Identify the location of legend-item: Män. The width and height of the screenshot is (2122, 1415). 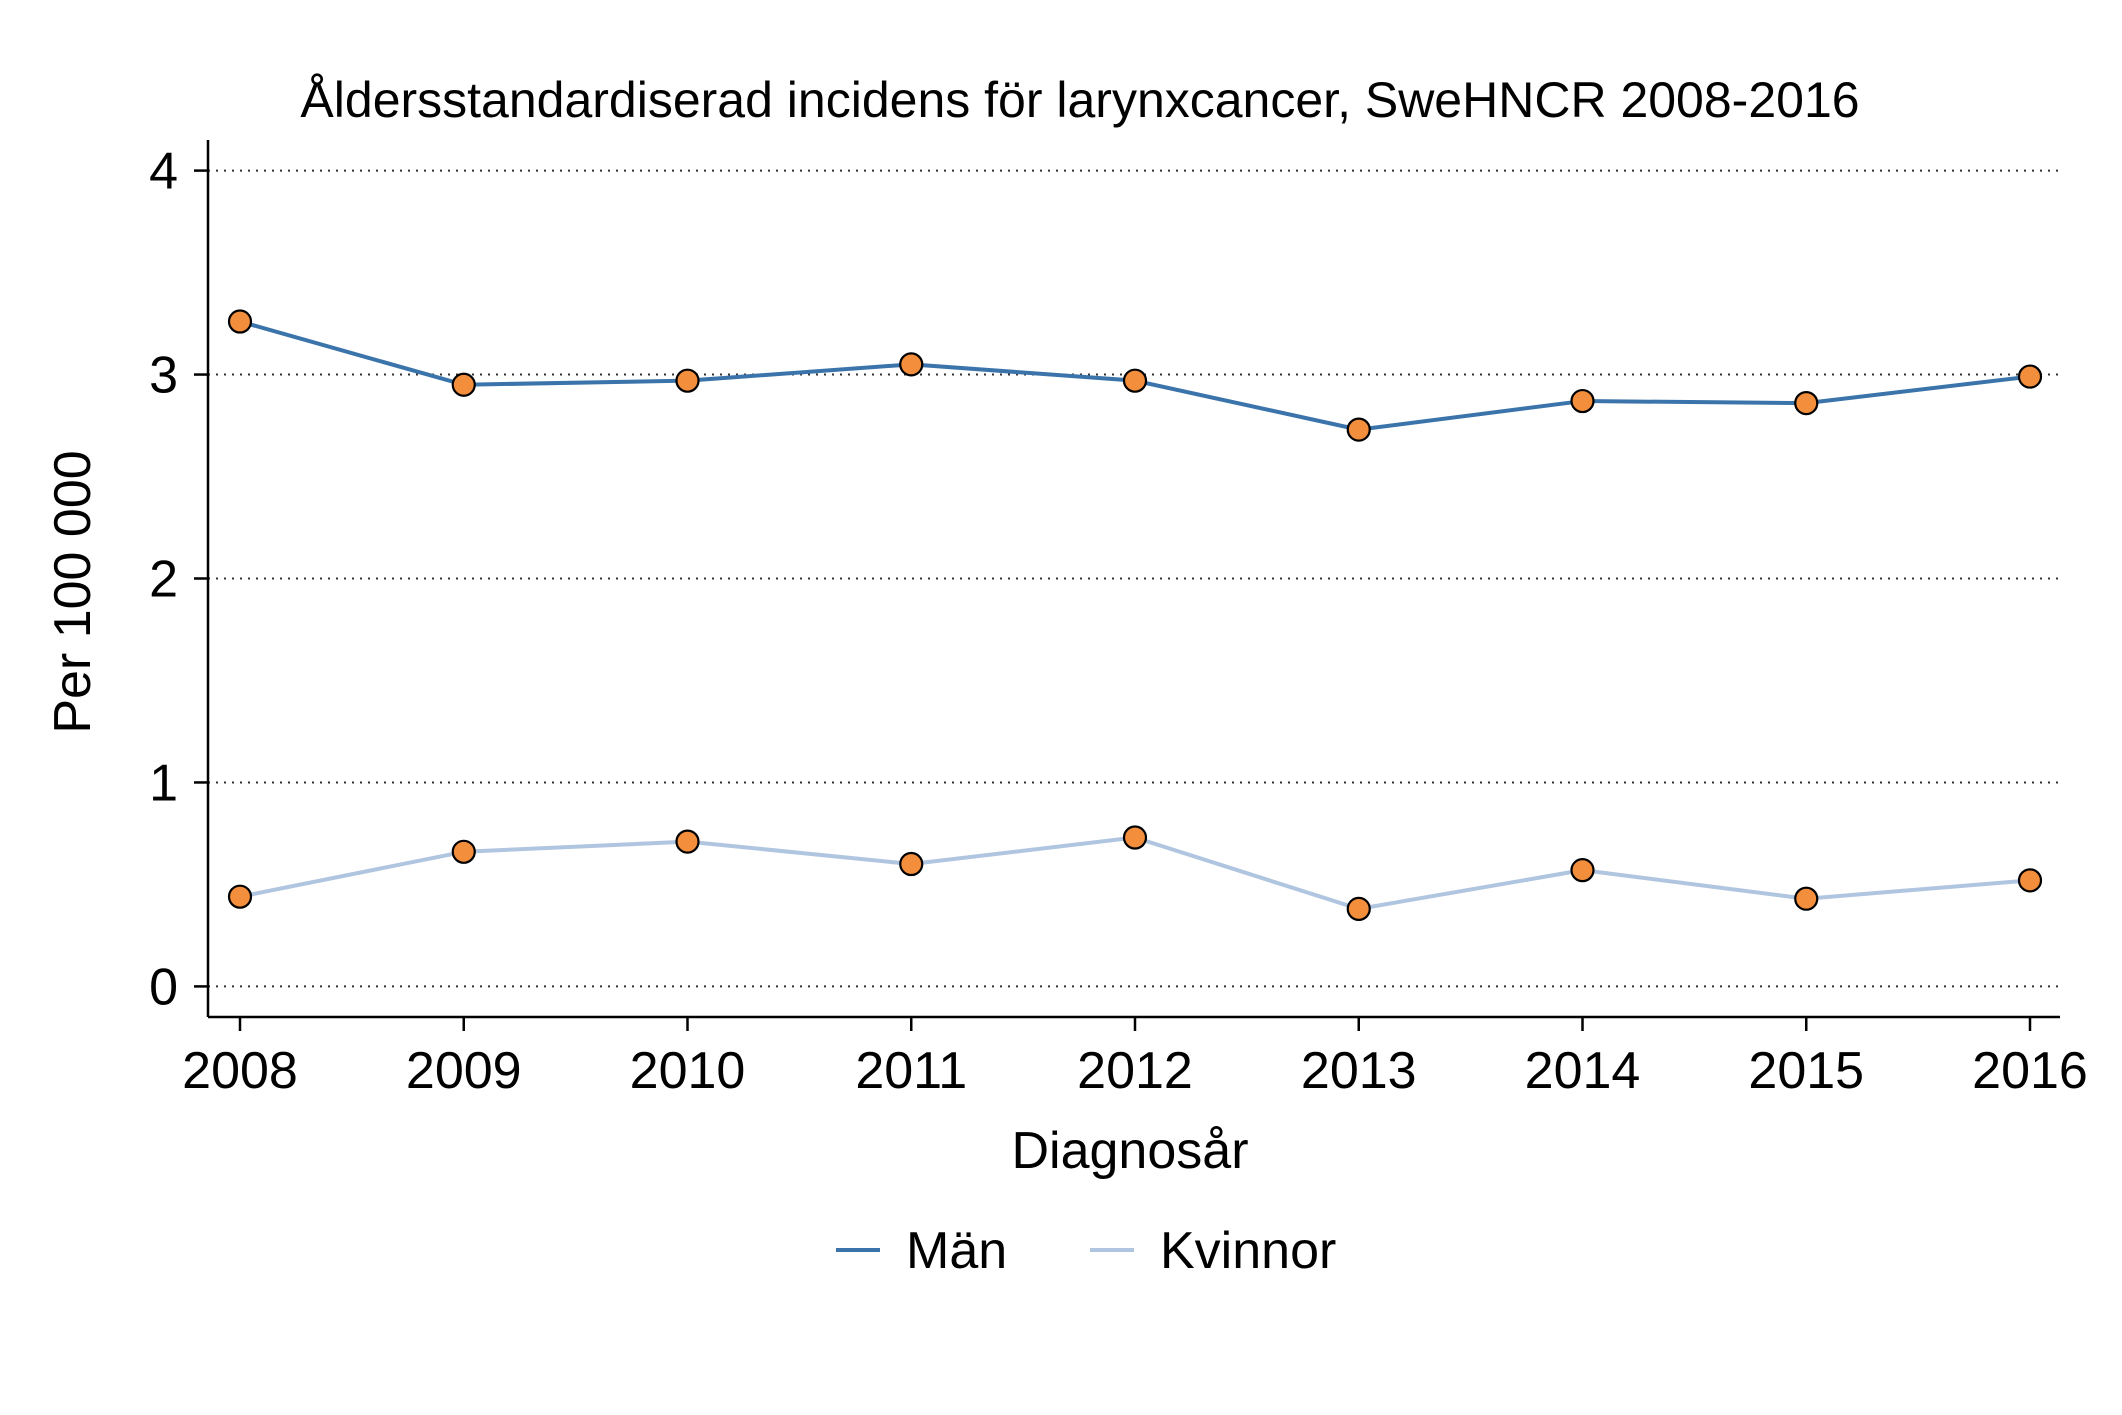
(921, 1251).